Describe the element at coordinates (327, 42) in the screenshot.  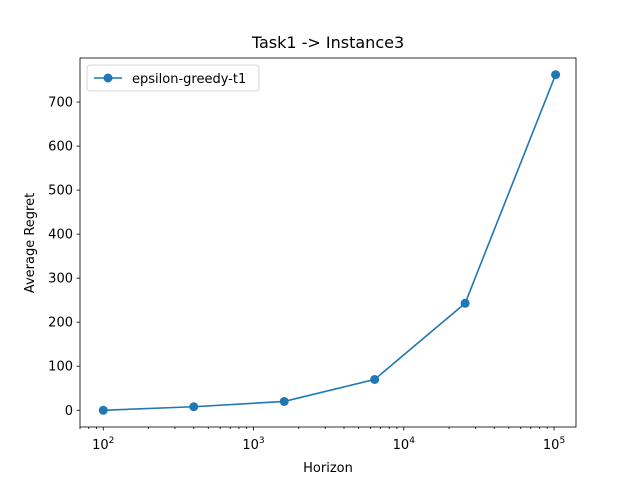
I see `chart-title: Task1 -> Instance3` at that location.